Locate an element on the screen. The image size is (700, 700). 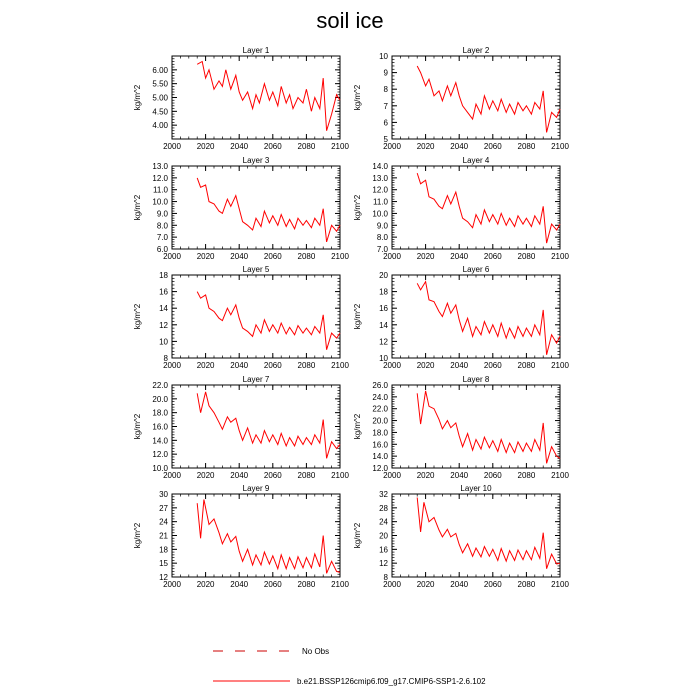
y-tick-label: 14.0 is located at coordinates (160, 440).